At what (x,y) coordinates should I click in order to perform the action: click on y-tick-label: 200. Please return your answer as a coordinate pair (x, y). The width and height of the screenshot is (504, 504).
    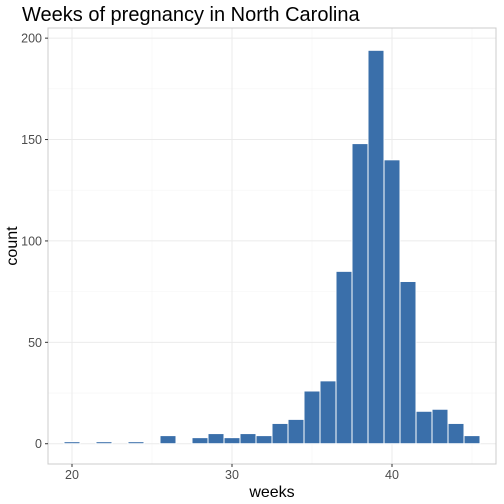
    Looking at the image, I should click on (31, 39).